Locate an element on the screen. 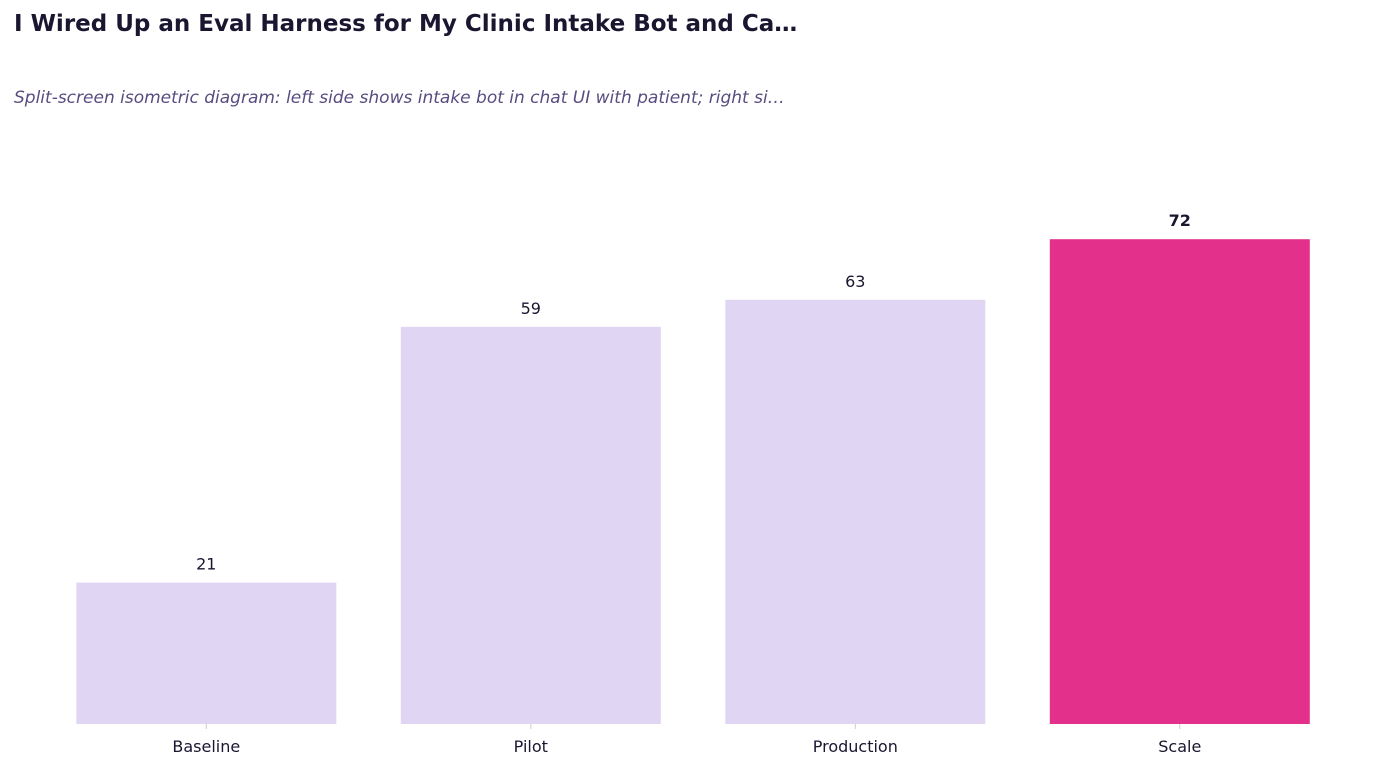  x-tick-label-pilot: Pilot is located at coordinates (531, 746).